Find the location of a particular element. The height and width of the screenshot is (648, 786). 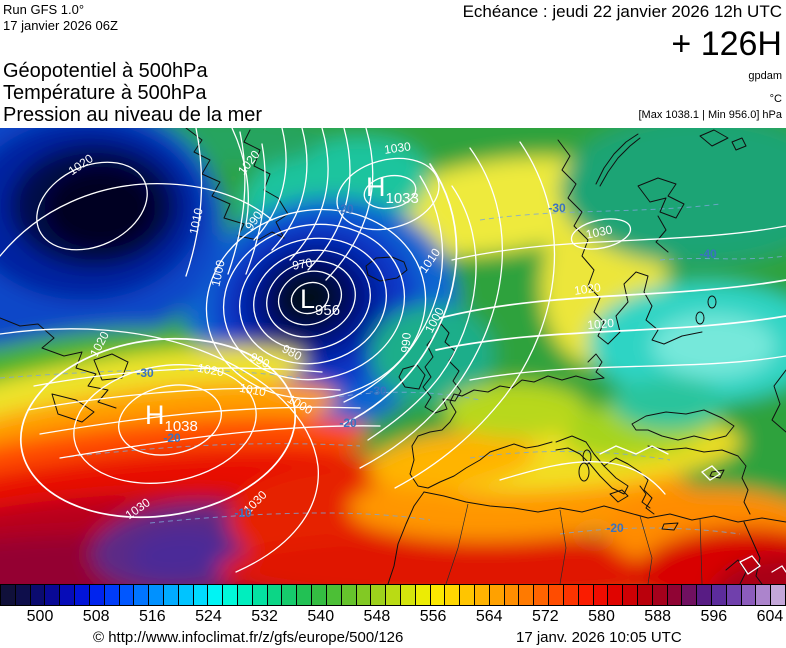

pressure-center-h1038: H1038 is located at coordinates (171, 417).